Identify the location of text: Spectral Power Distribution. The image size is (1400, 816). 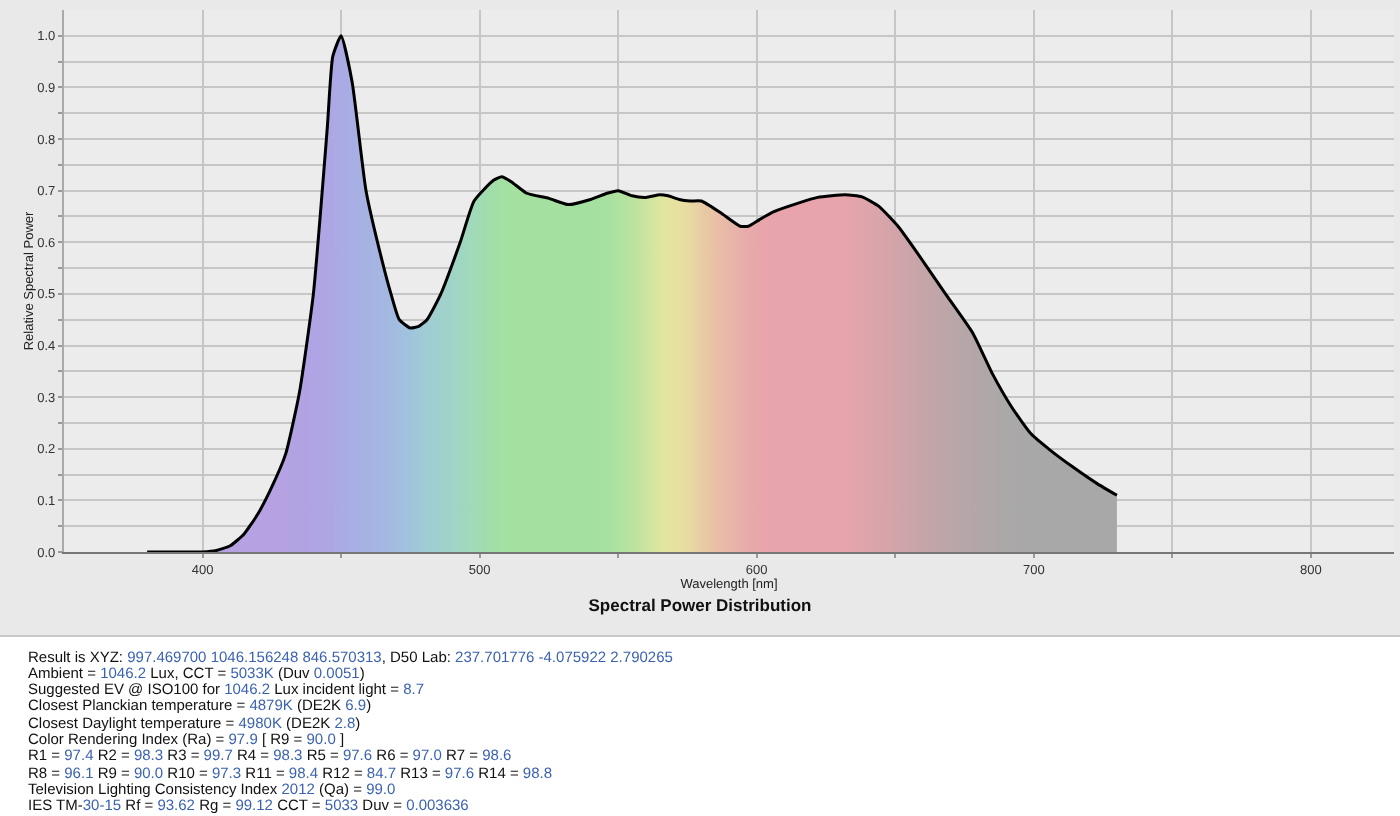
(700, 604).